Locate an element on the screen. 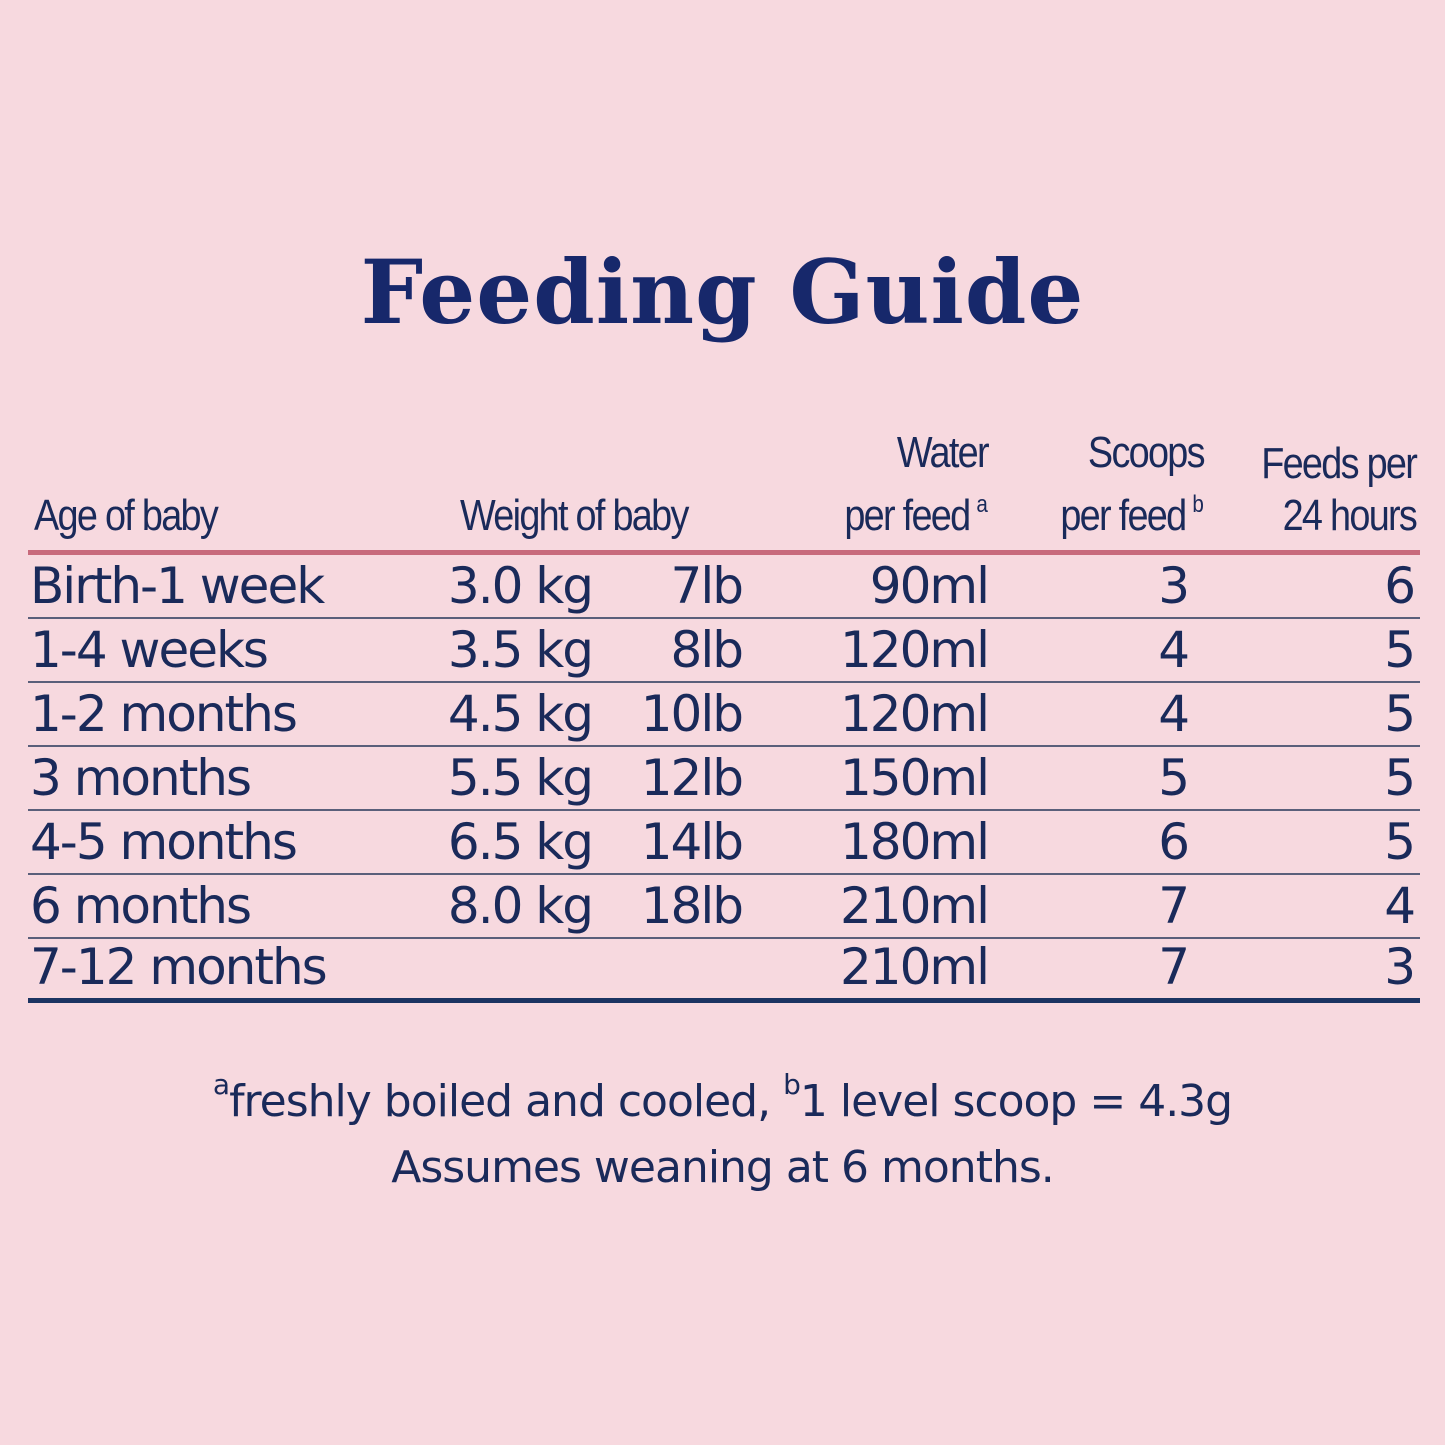  header-feeds: Feeds per 24 hours is located at coordinates (1339, 489).